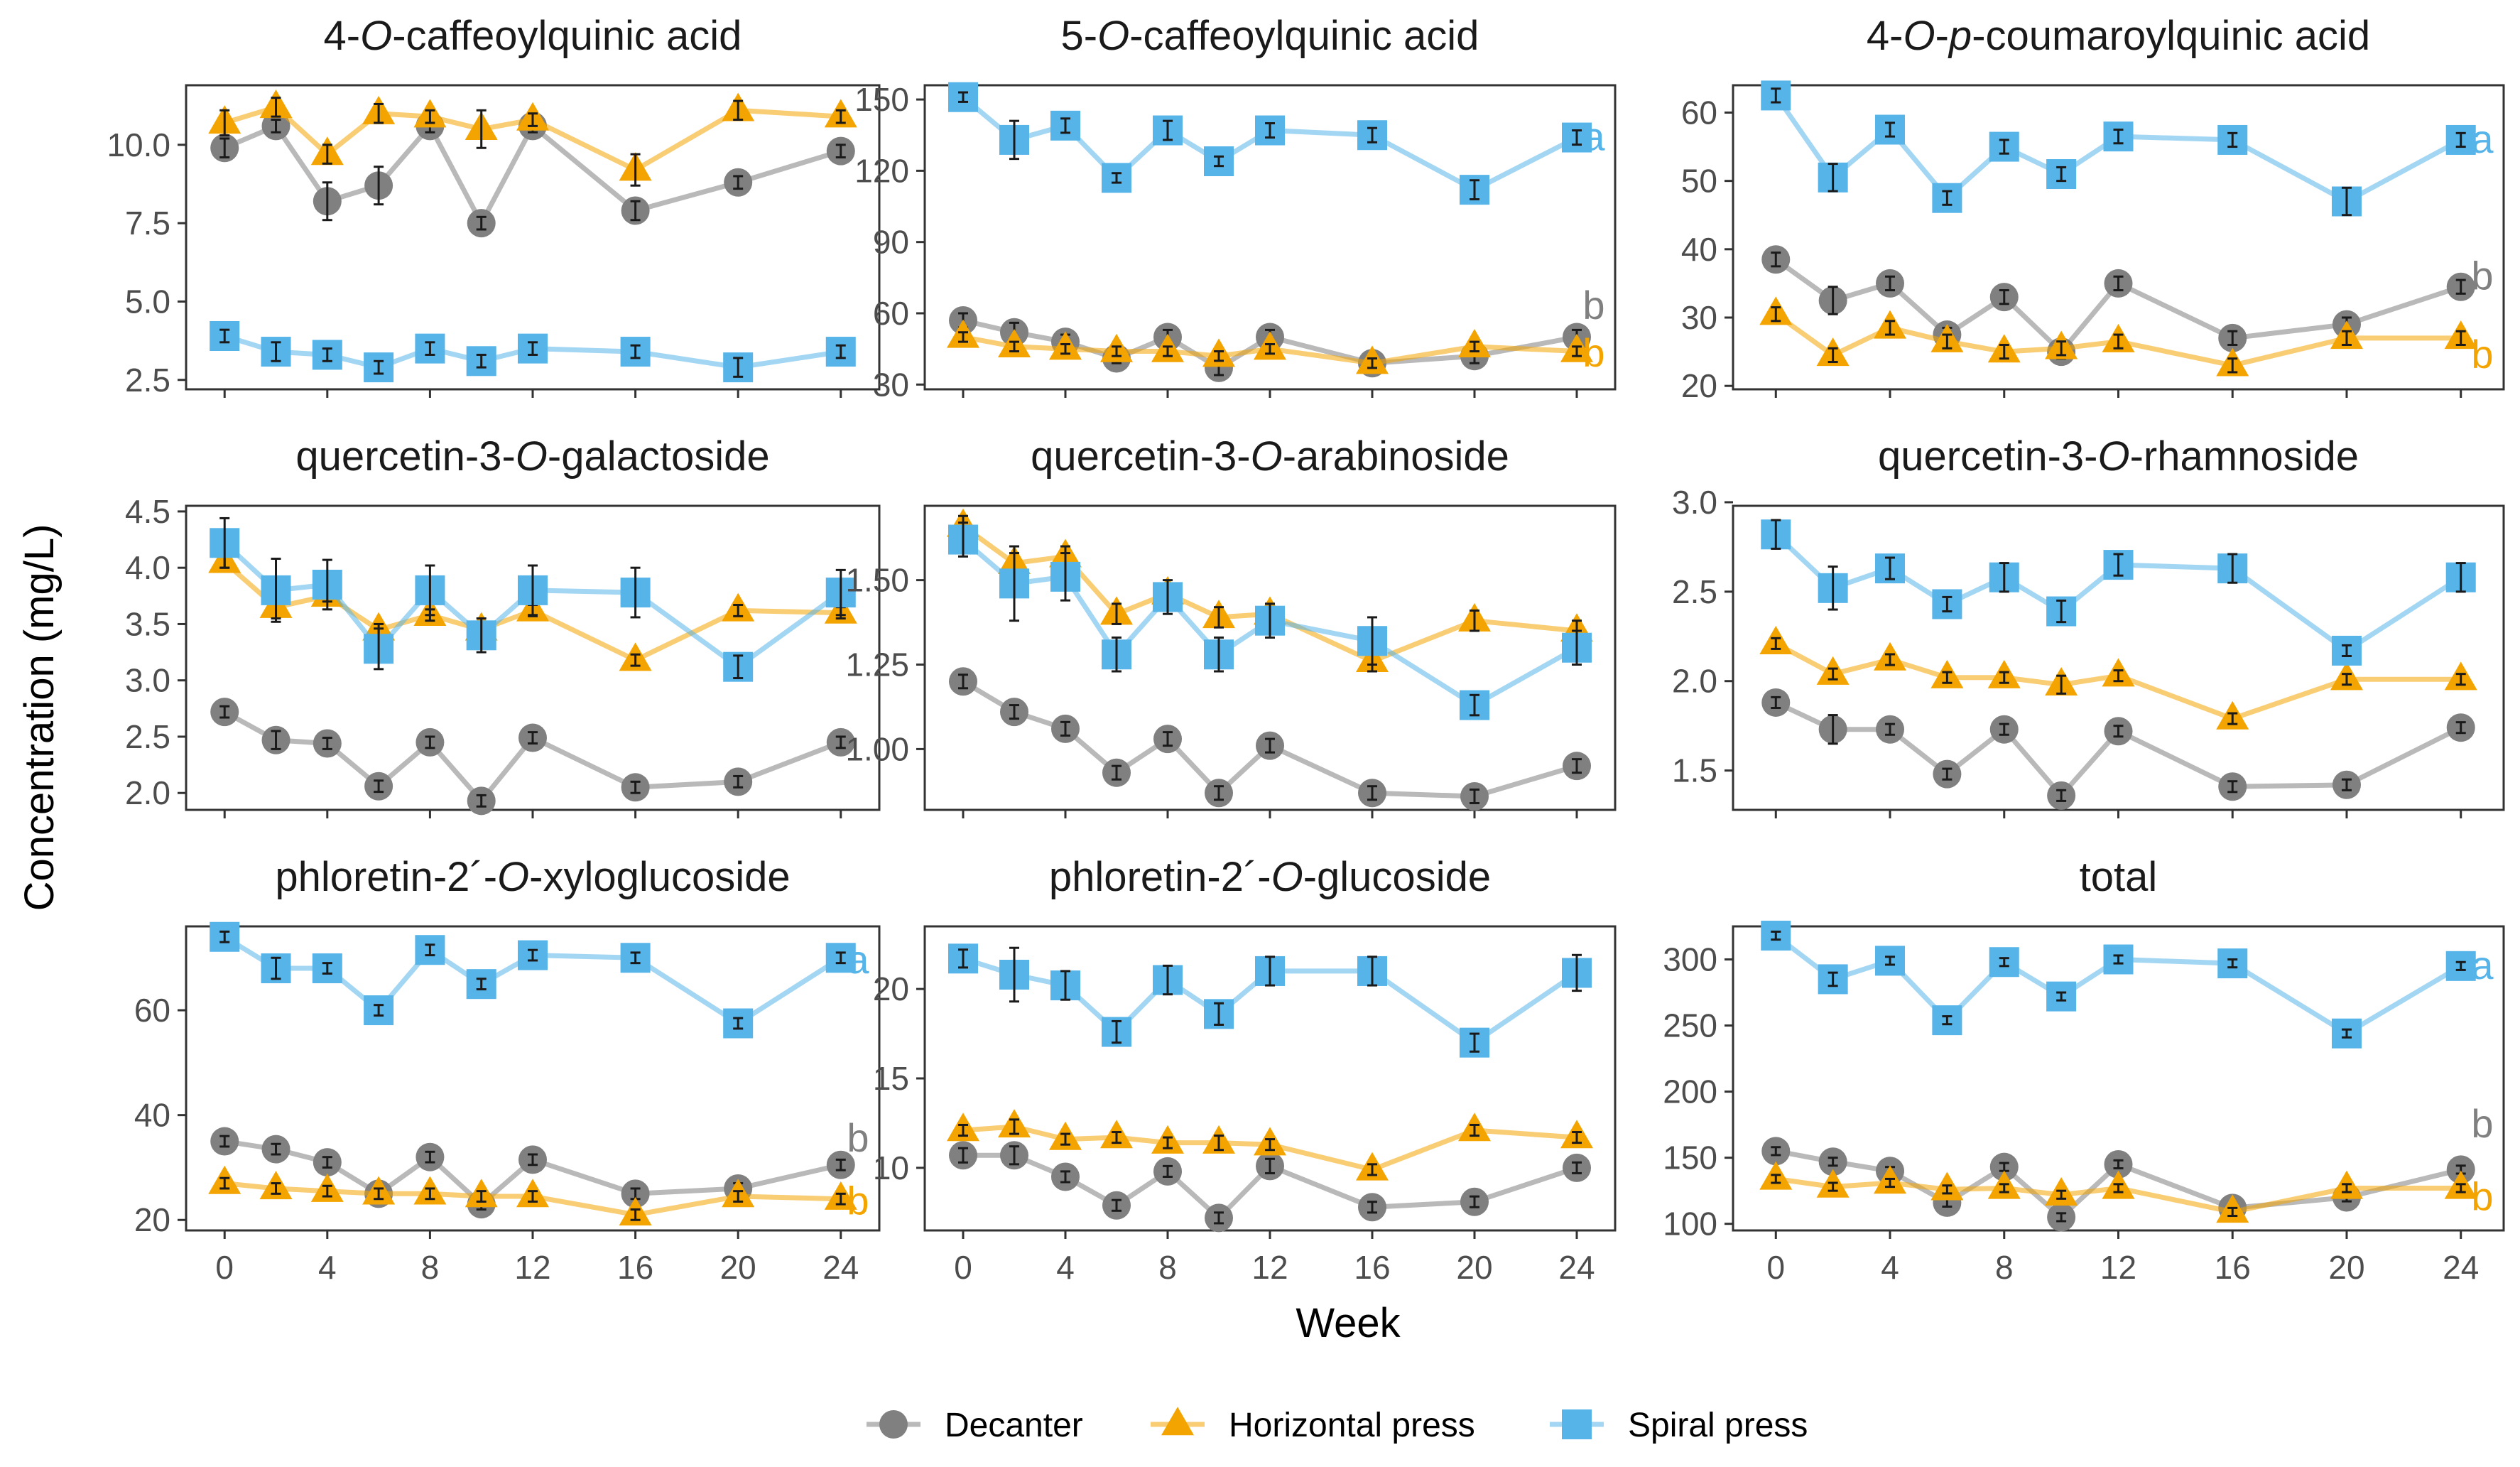 This screenshot has height=1467, width=2520. I want to click on y-tick-label: 2.0, so click(148, 792).